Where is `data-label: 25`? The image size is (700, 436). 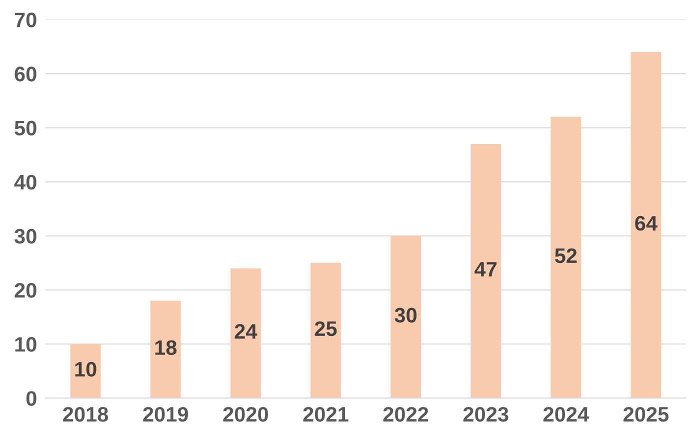 data-label: 25 is located at coordinates (325, 328).